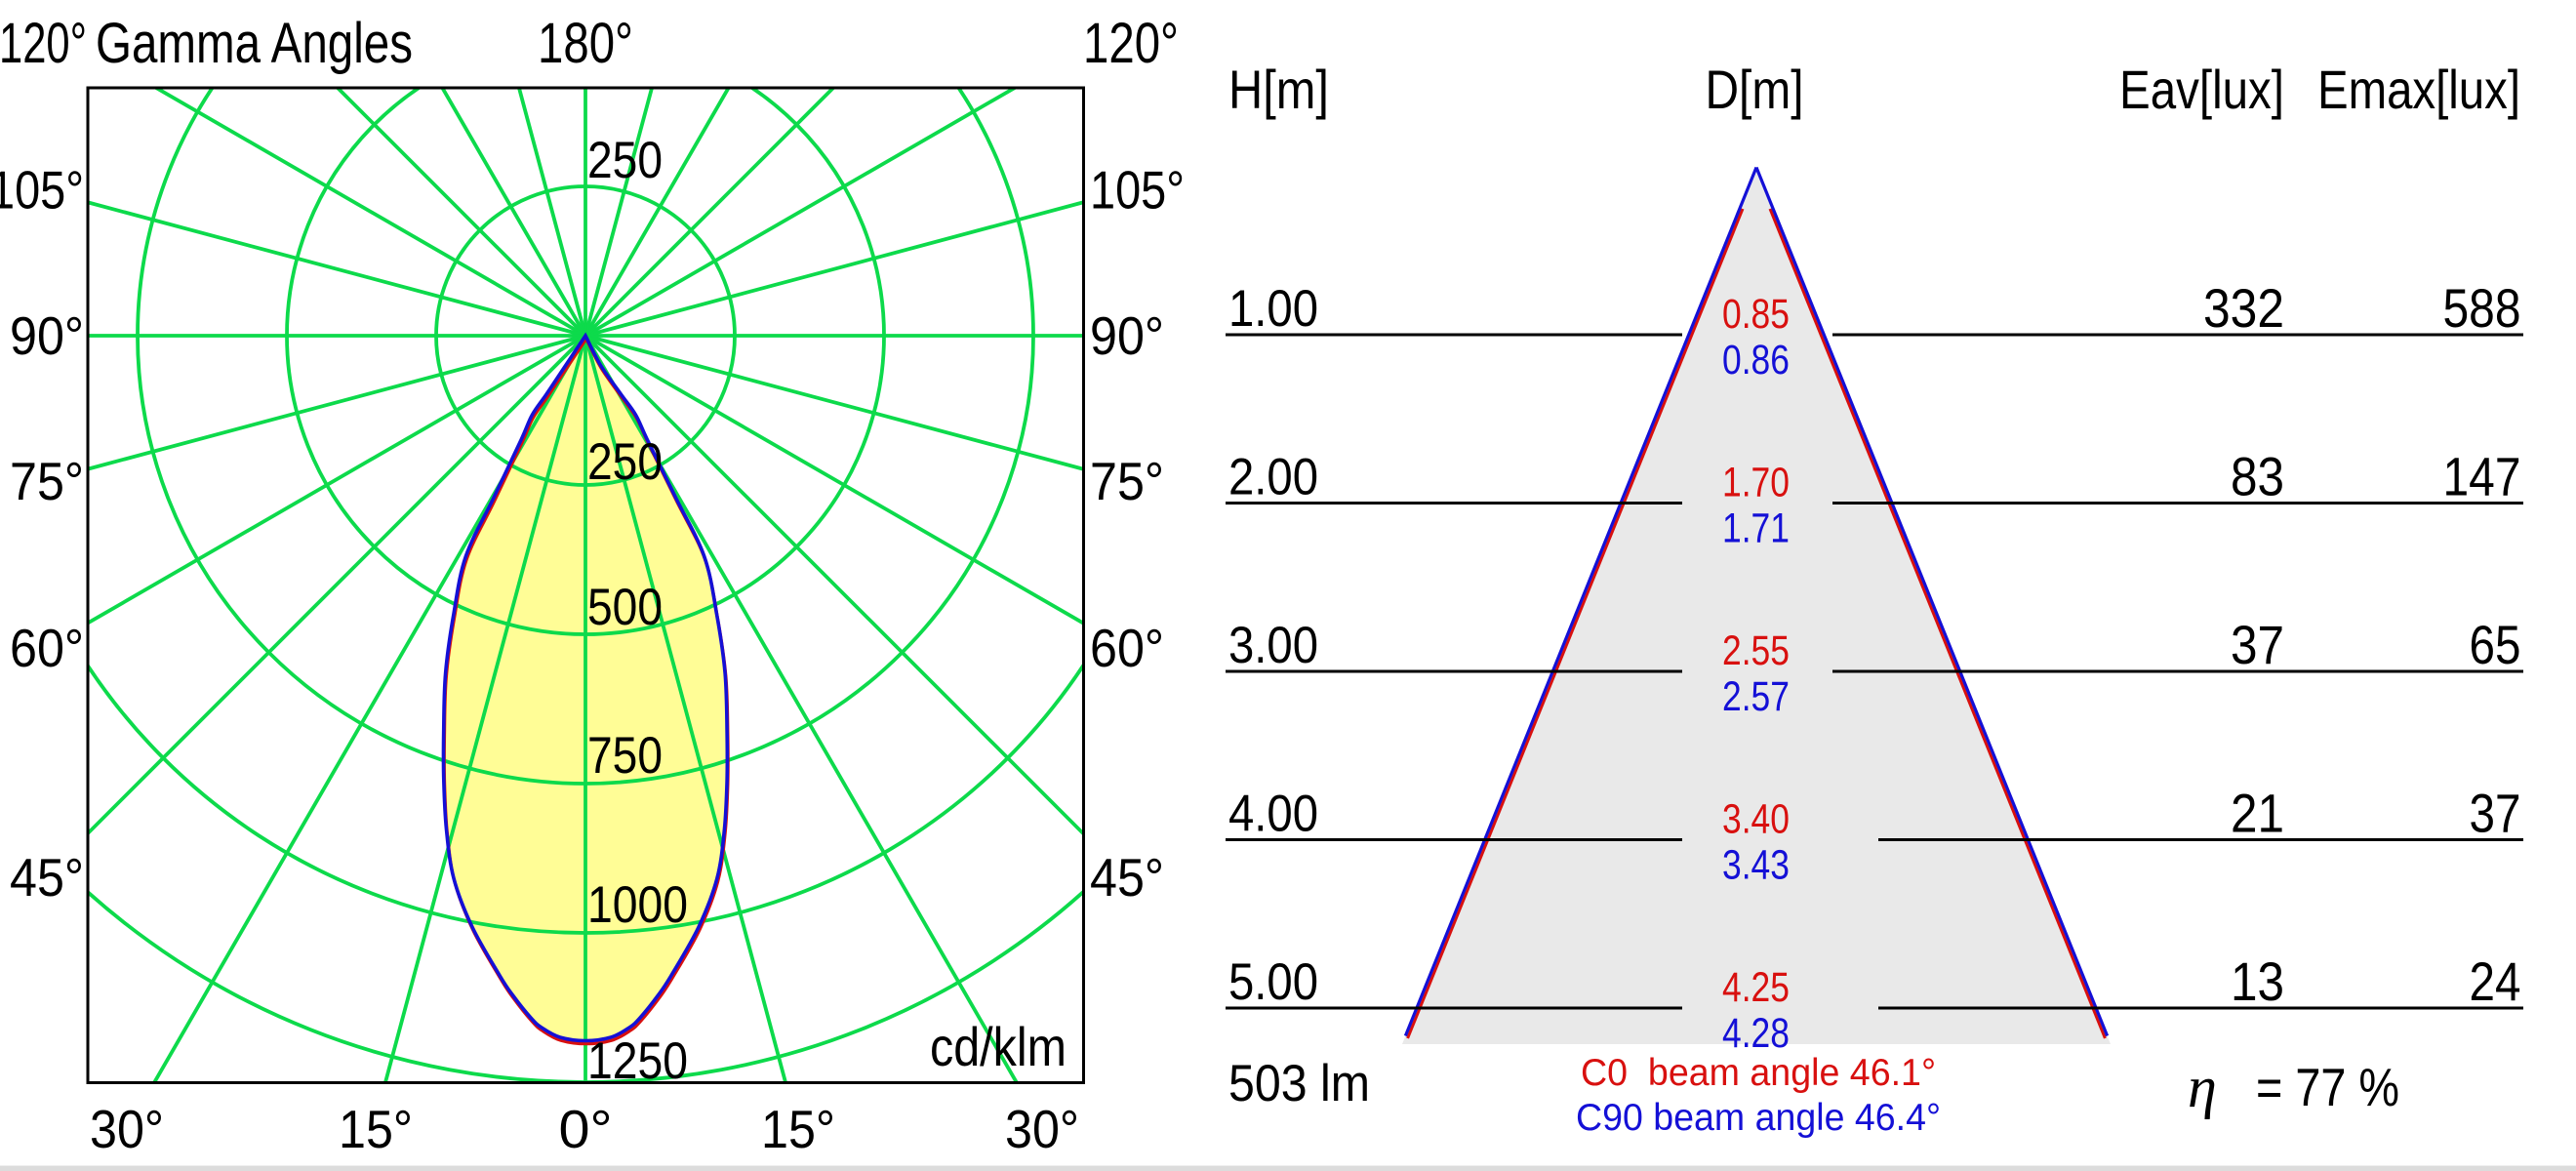  What do you see at coordinates (1756, 865) in the screenshot?
I see `svg-text: 3.43` at bounding box center [1756, 865].